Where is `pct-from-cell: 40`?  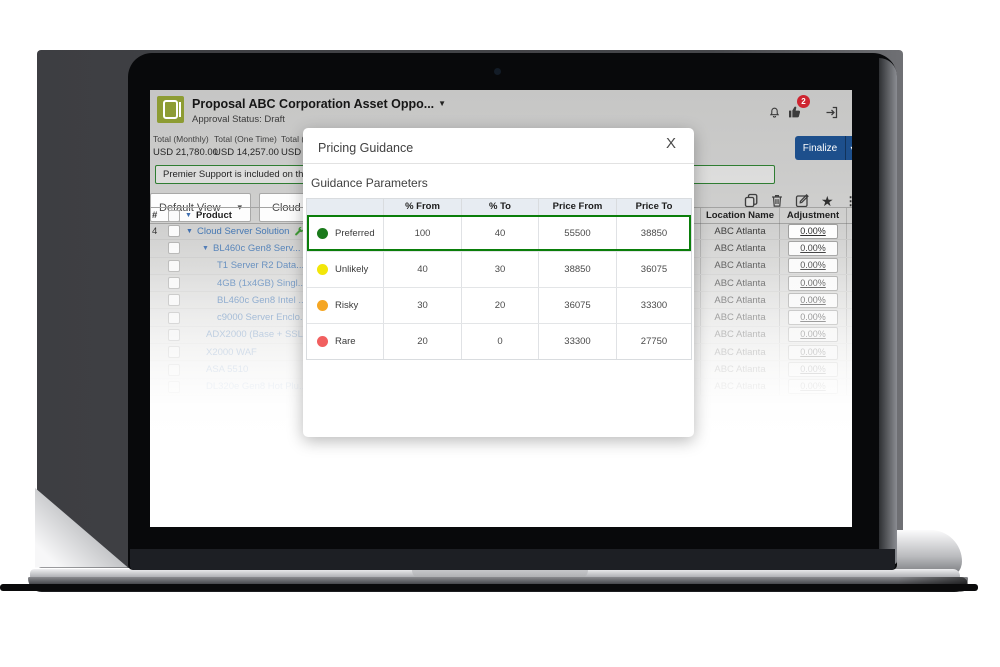 pct-from-cell: 40 is located at coordinates (422, 269).